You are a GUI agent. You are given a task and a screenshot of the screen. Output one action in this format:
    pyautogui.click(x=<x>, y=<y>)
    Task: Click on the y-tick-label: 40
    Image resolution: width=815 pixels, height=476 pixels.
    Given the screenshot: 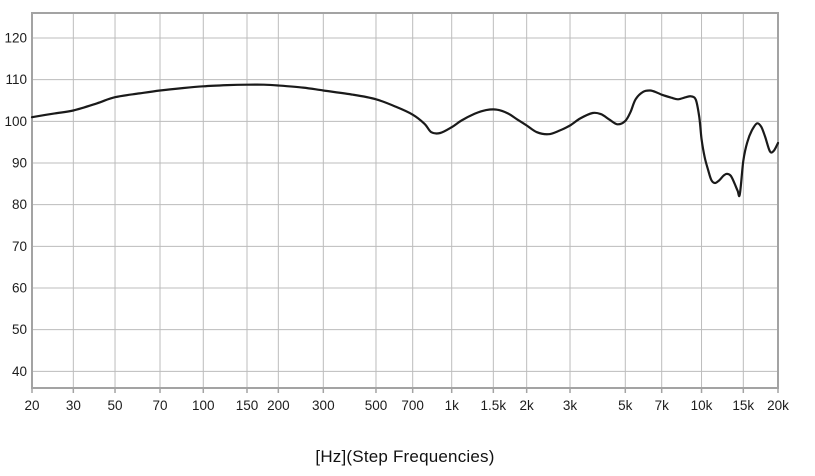 What is the action you would take?
    pyautogui.click(x=19, y=371)
    